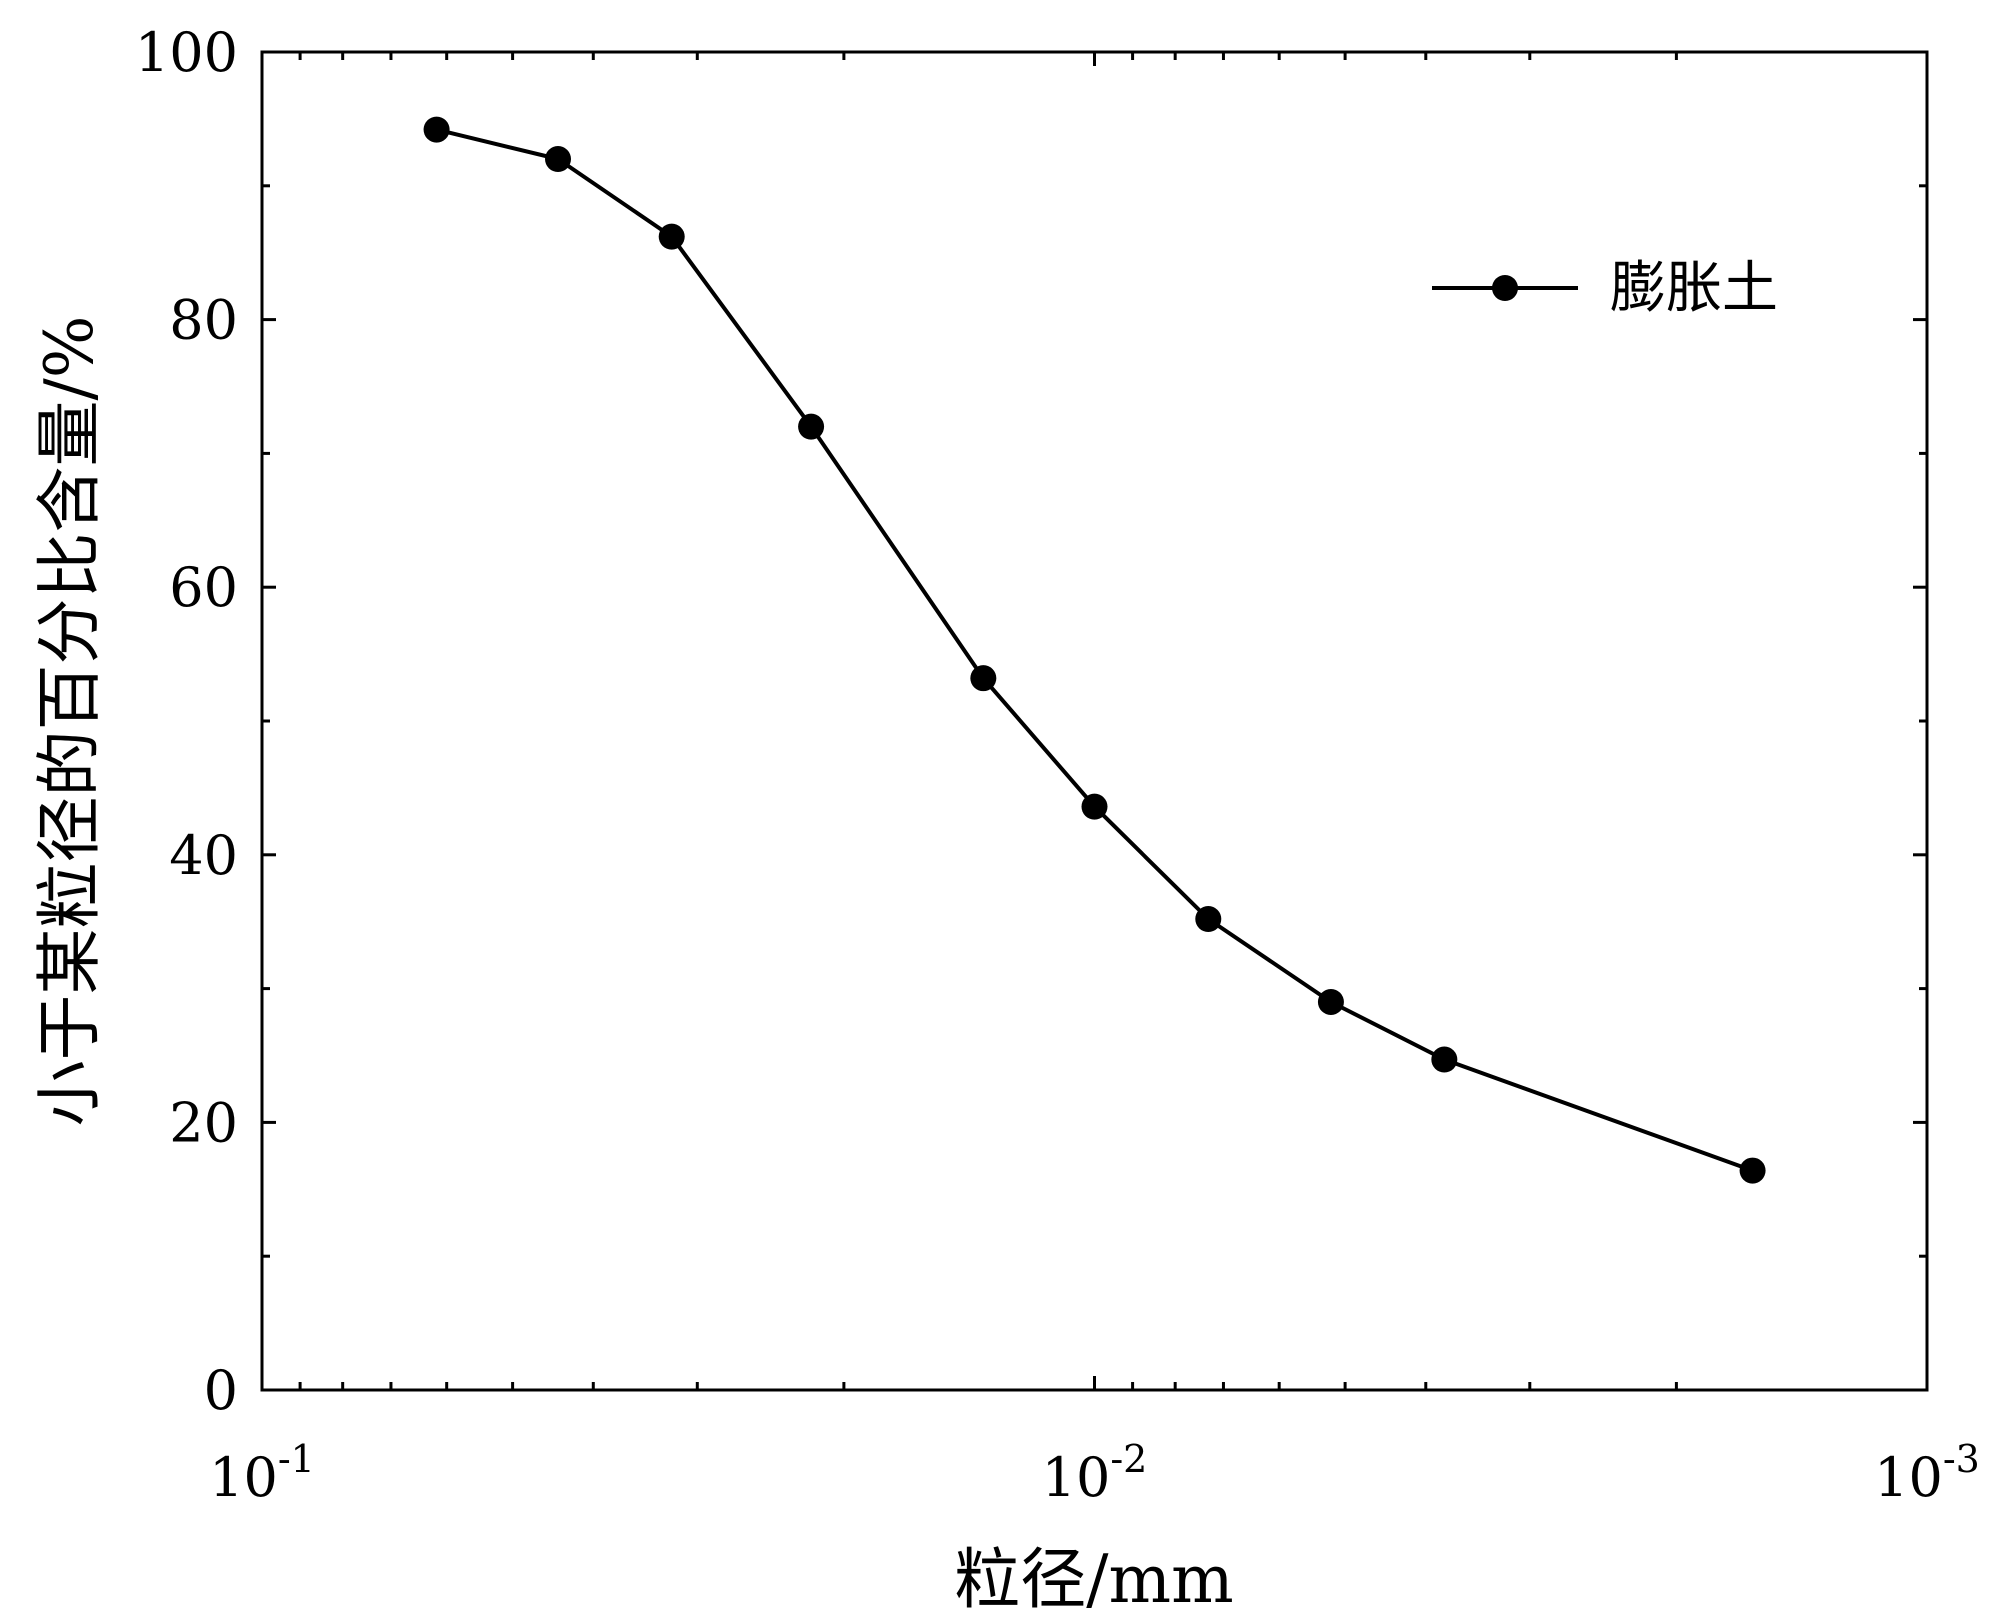 Image resolution: width=2000 pixels, height=1621 pixels. What do you see at coordinates (262, 1473) in the screenshot?
I see `x-tick-label: 10⁻¹` at bounding box center [262, 1473].